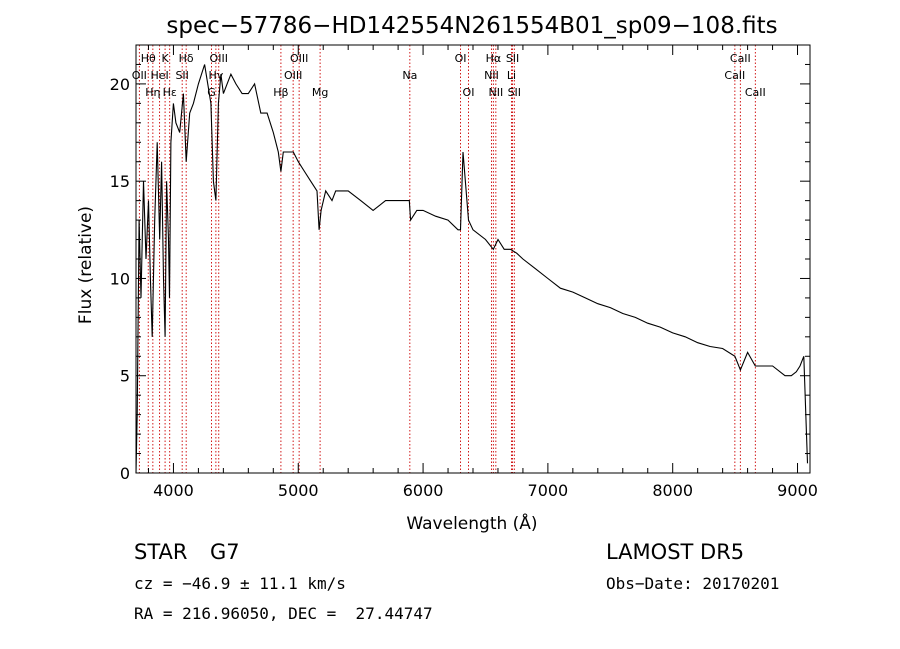 This screenshot has width=900, height=649. Describe the element at coordinates (423, 490) in the screenshot. I see `x-tick-label: 6000` at that location.